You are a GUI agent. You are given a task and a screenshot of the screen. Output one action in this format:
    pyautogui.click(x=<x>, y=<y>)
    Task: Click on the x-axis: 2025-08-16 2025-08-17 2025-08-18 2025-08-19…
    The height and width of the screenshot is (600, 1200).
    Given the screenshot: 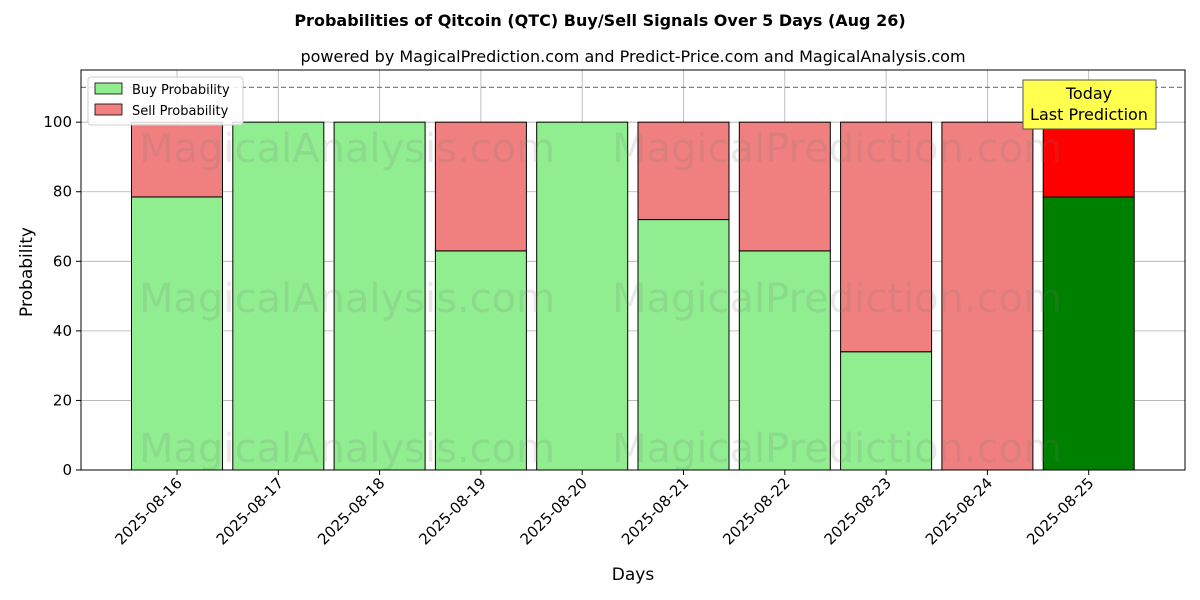 What is the action you would take?
    pyautogui.click(x=604, y=509)
    